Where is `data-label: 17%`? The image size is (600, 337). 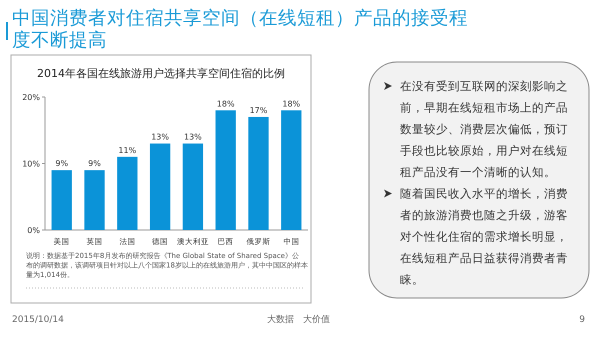
data-label: 17% is located at coordinates (259, 110).